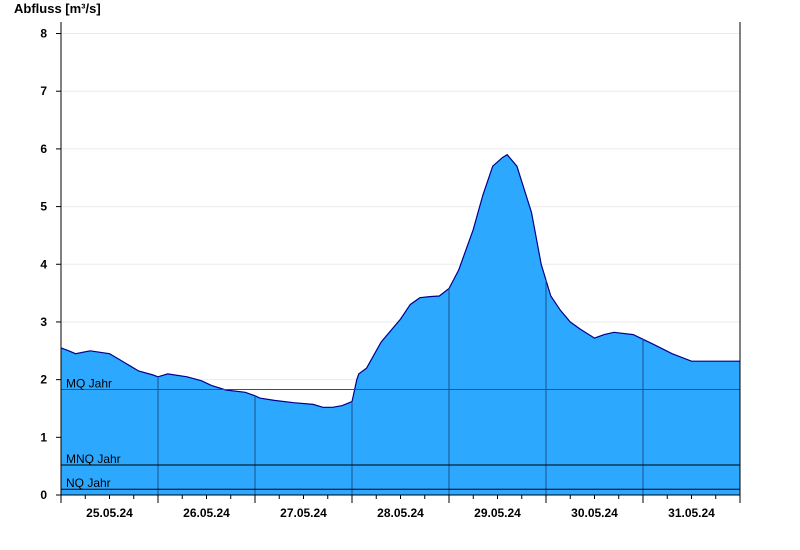 Image resolution: width=800 pixels, height=550 pixels. What do you see at coordinates (43, 495) in the screenshot?
I see `y-tick-label: 0` at bounding box center [43, 495].